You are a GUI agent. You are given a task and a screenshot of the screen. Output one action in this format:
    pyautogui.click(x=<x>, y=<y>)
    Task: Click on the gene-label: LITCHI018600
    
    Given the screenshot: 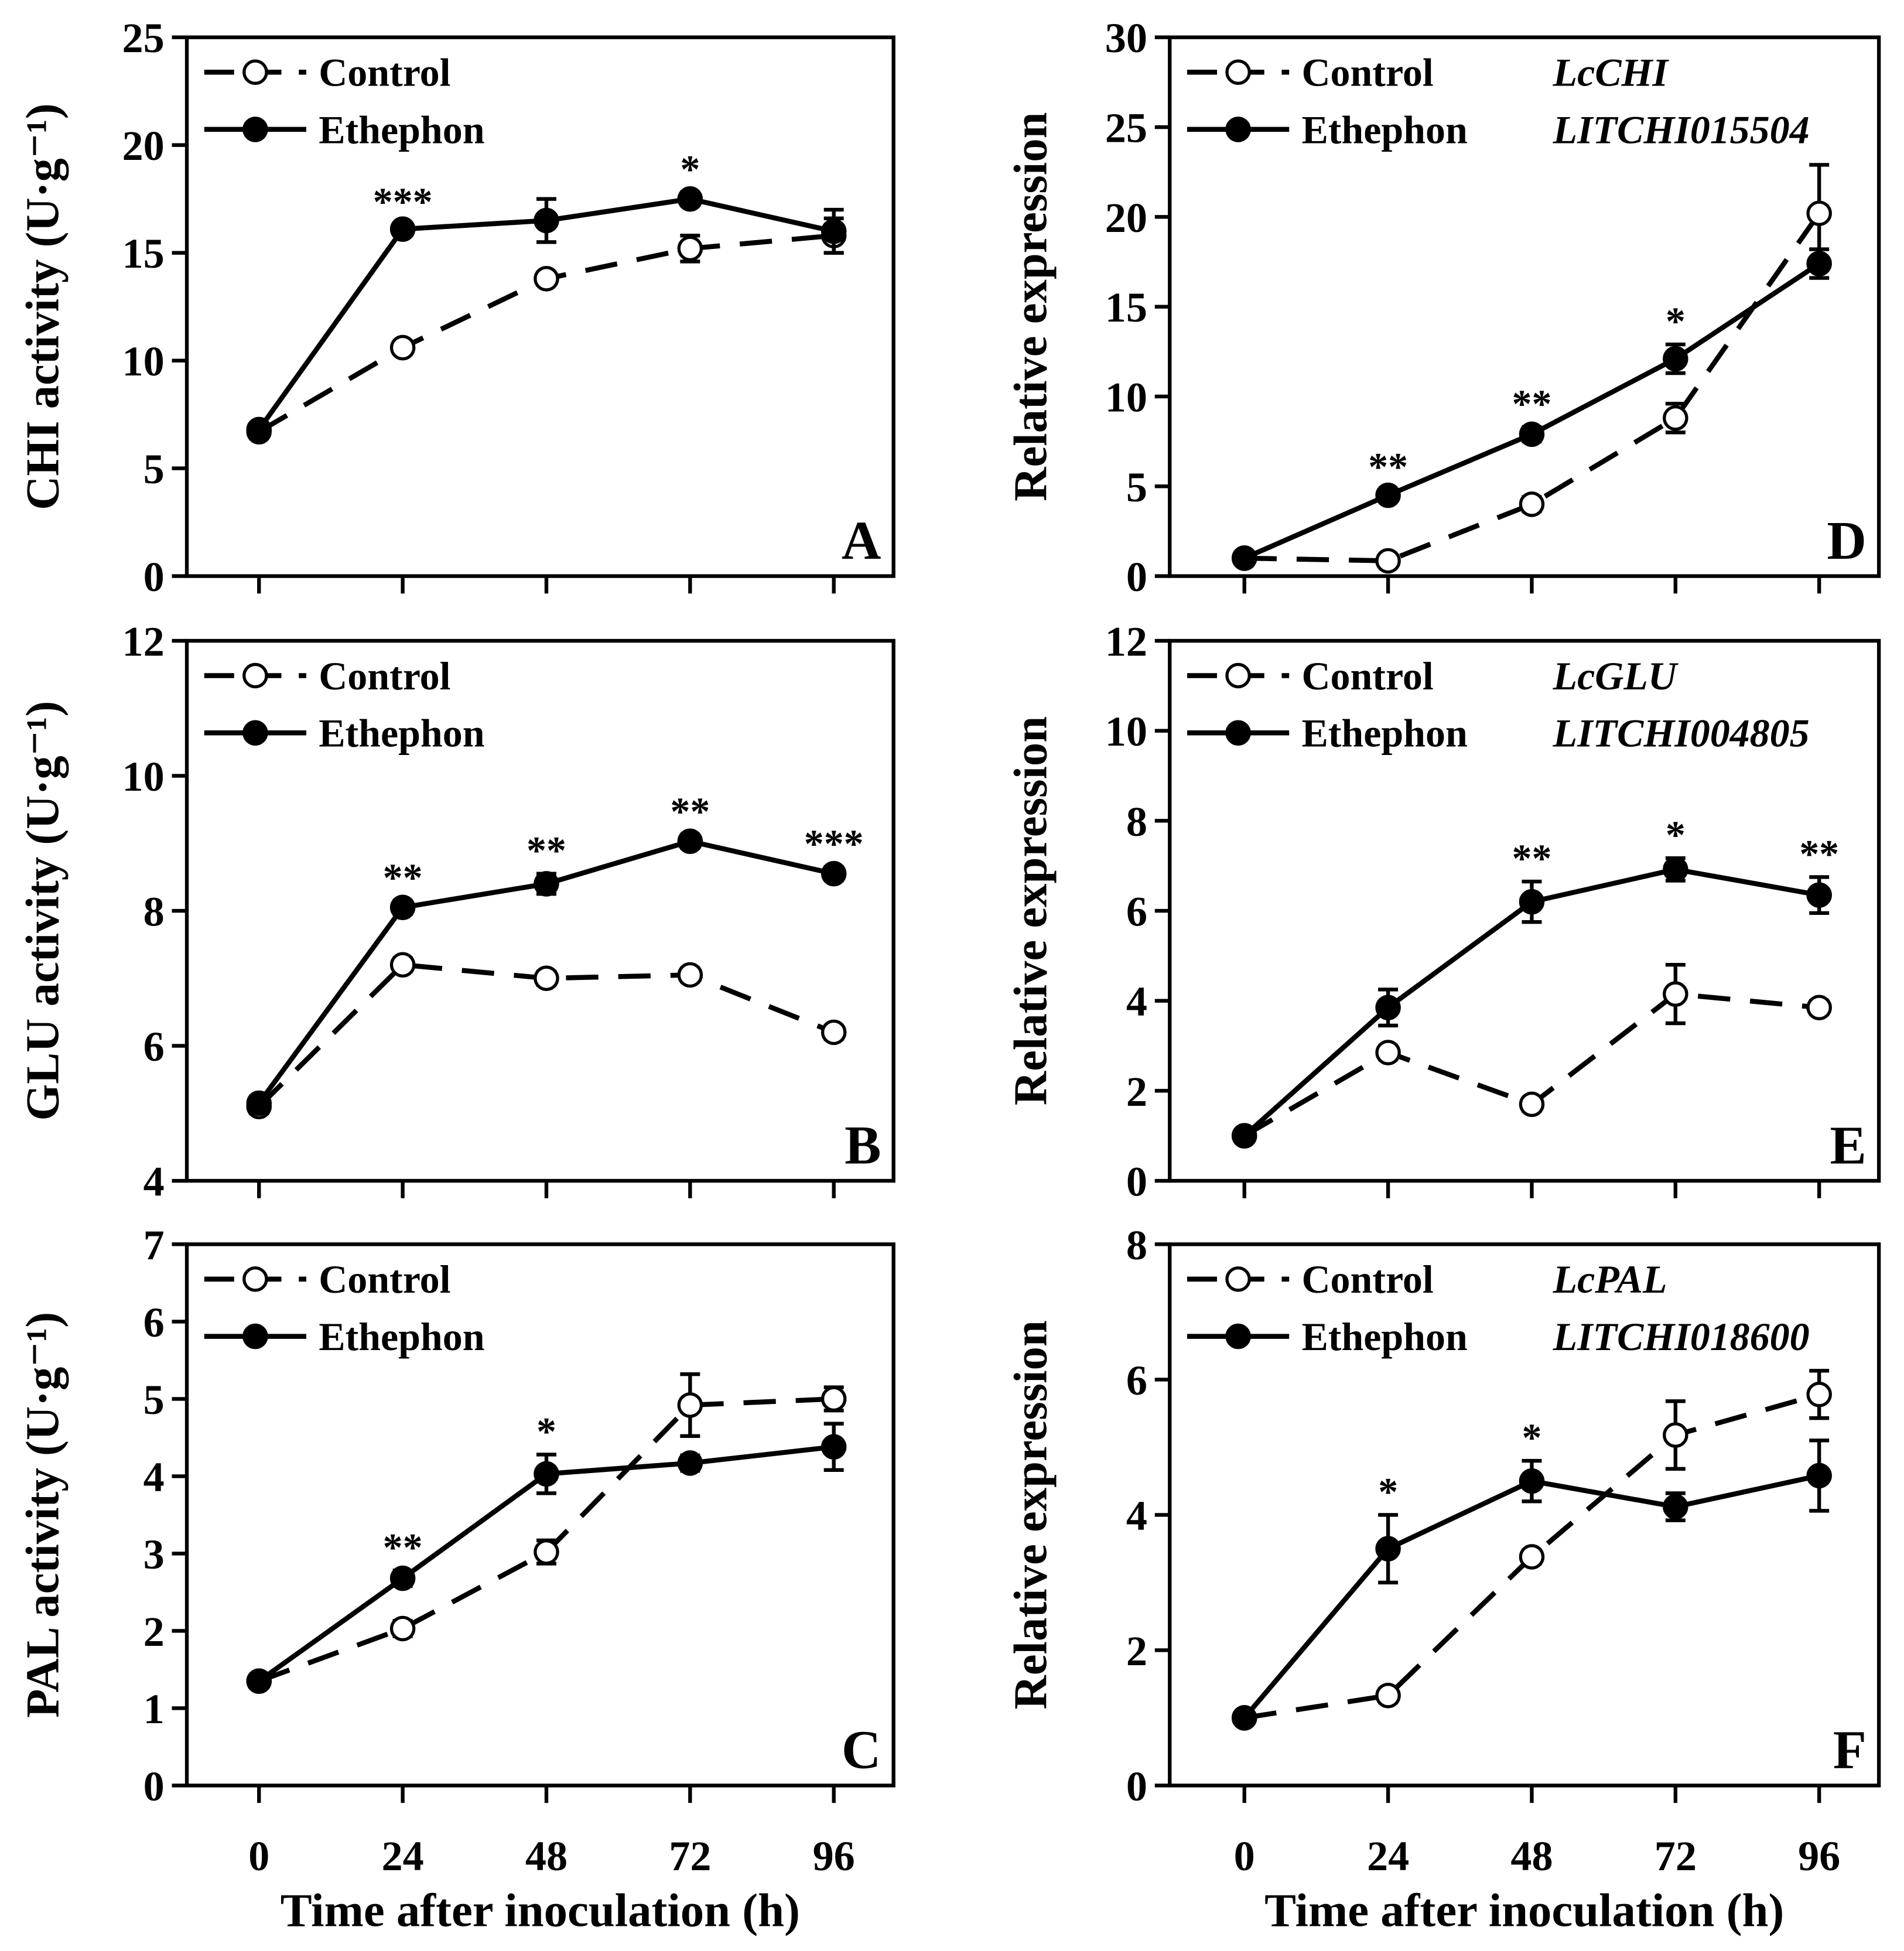 What is the action you would take?
    pyautogui.click(x=1681, y=1336)
    